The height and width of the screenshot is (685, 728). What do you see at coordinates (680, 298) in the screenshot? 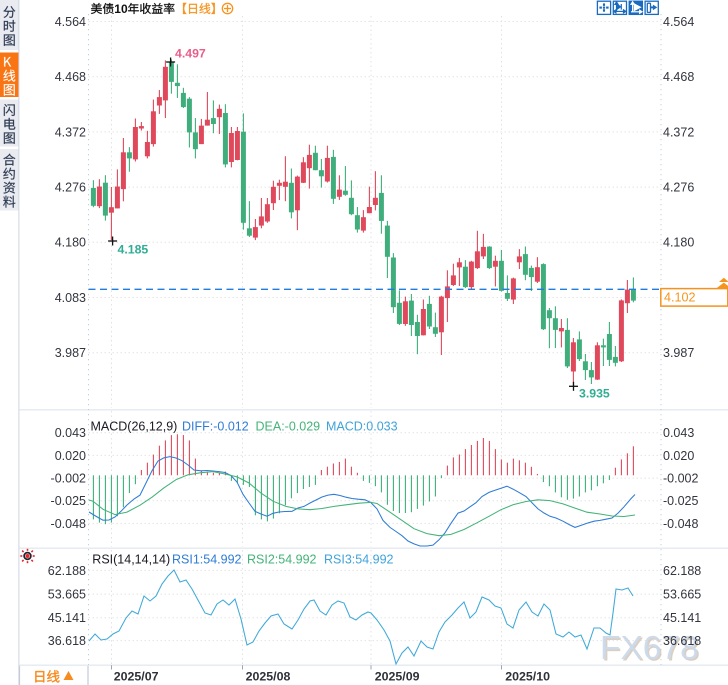
I see `svg-text: 4.102` at bounding box center [680, 298].